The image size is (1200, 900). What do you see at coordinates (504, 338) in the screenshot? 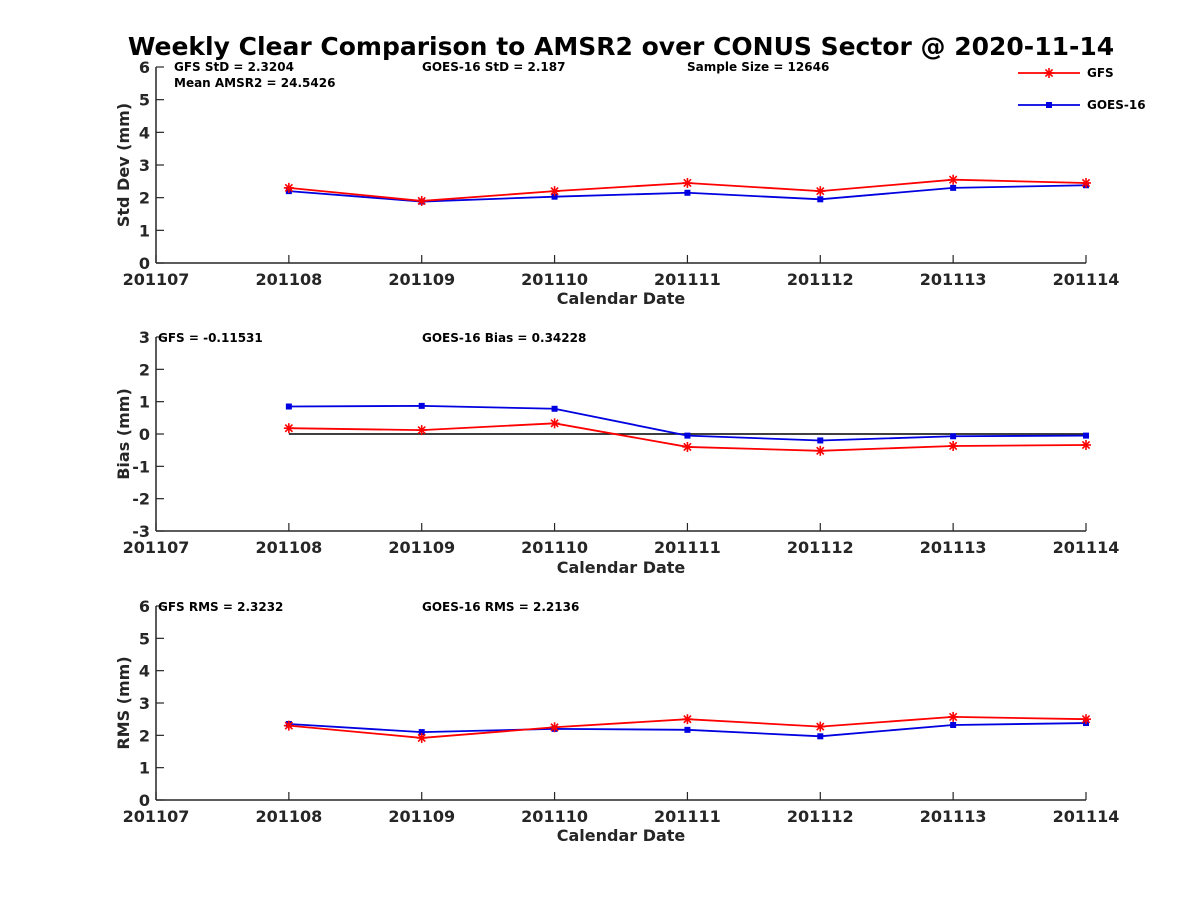
I see `stat-annotation: GOES-16 Bias = 0.34228` at bounding box center [504, 338].